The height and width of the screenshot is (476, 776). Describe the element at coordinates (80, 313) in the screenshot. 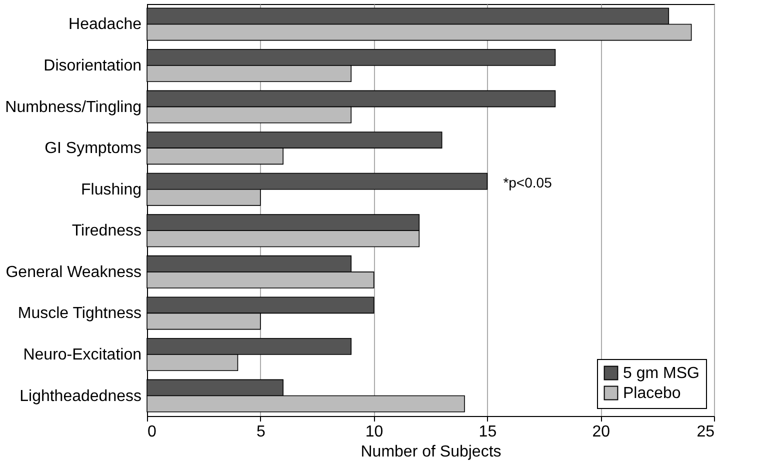

I see `y-tick-label: Muscle Tightness` at that location.